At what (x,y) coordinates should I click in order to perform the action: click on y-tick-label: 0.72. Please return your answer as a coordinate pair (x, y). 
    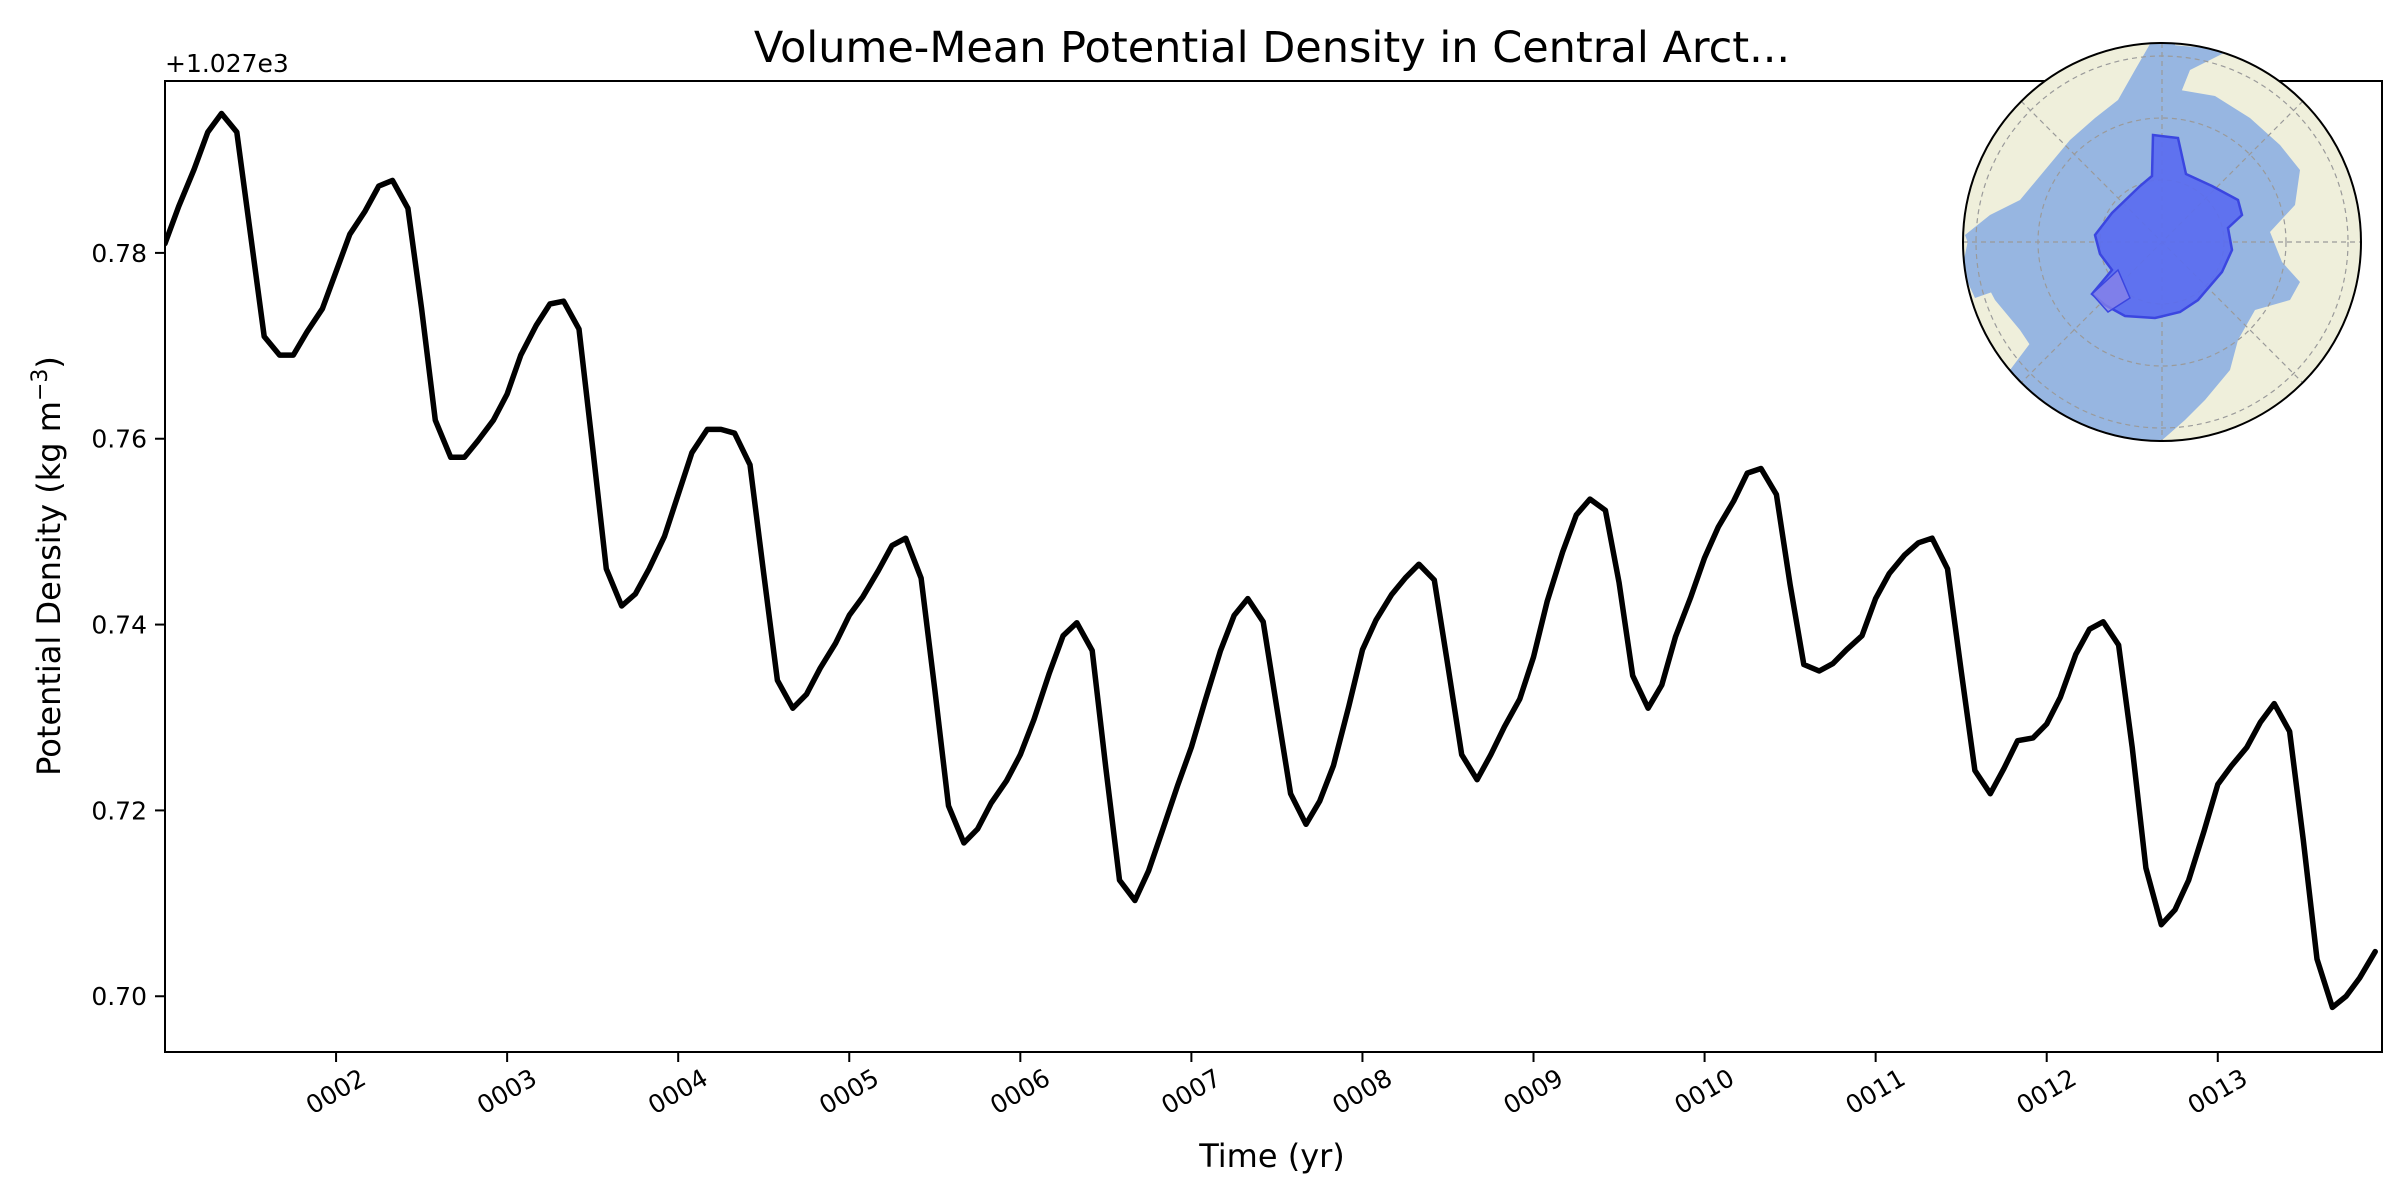
    Looking at the image, I should click on (119, 810).